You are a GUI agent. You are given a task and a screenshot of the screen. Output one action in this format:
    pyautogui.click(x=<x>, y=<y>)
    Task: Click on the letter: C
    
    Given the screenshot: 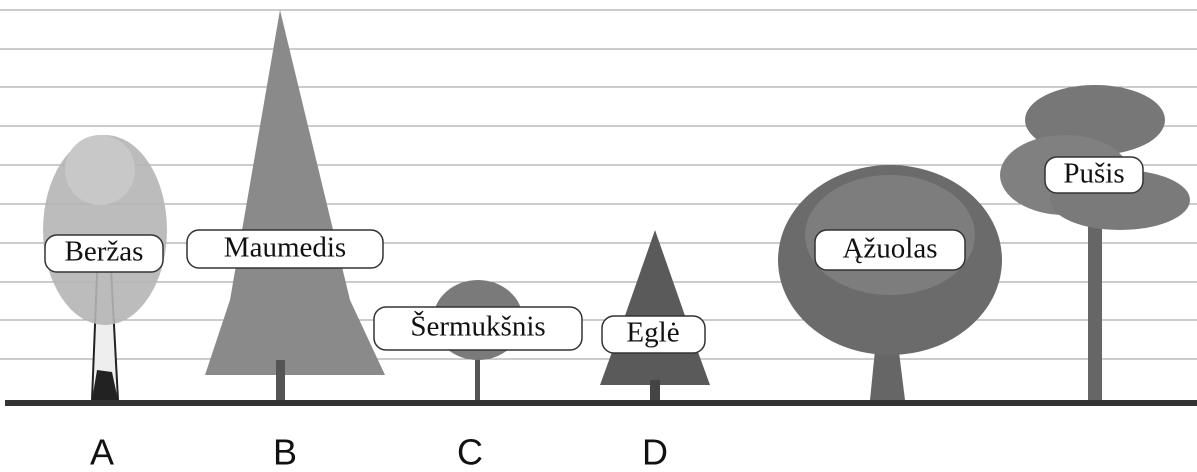 What is the action you would take?
    pyautogui.click(x=470, y=452)
    